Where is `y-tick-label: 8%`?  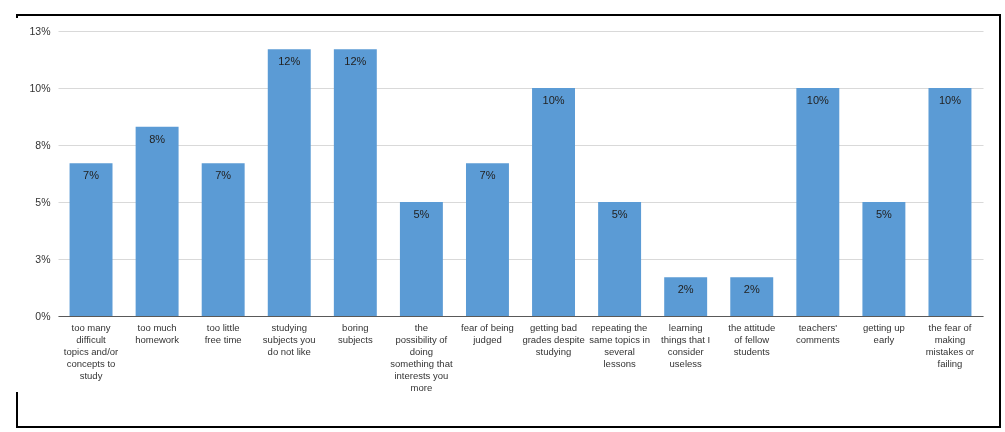 y-tick-label: 8% is located at coordinates (43, 144).